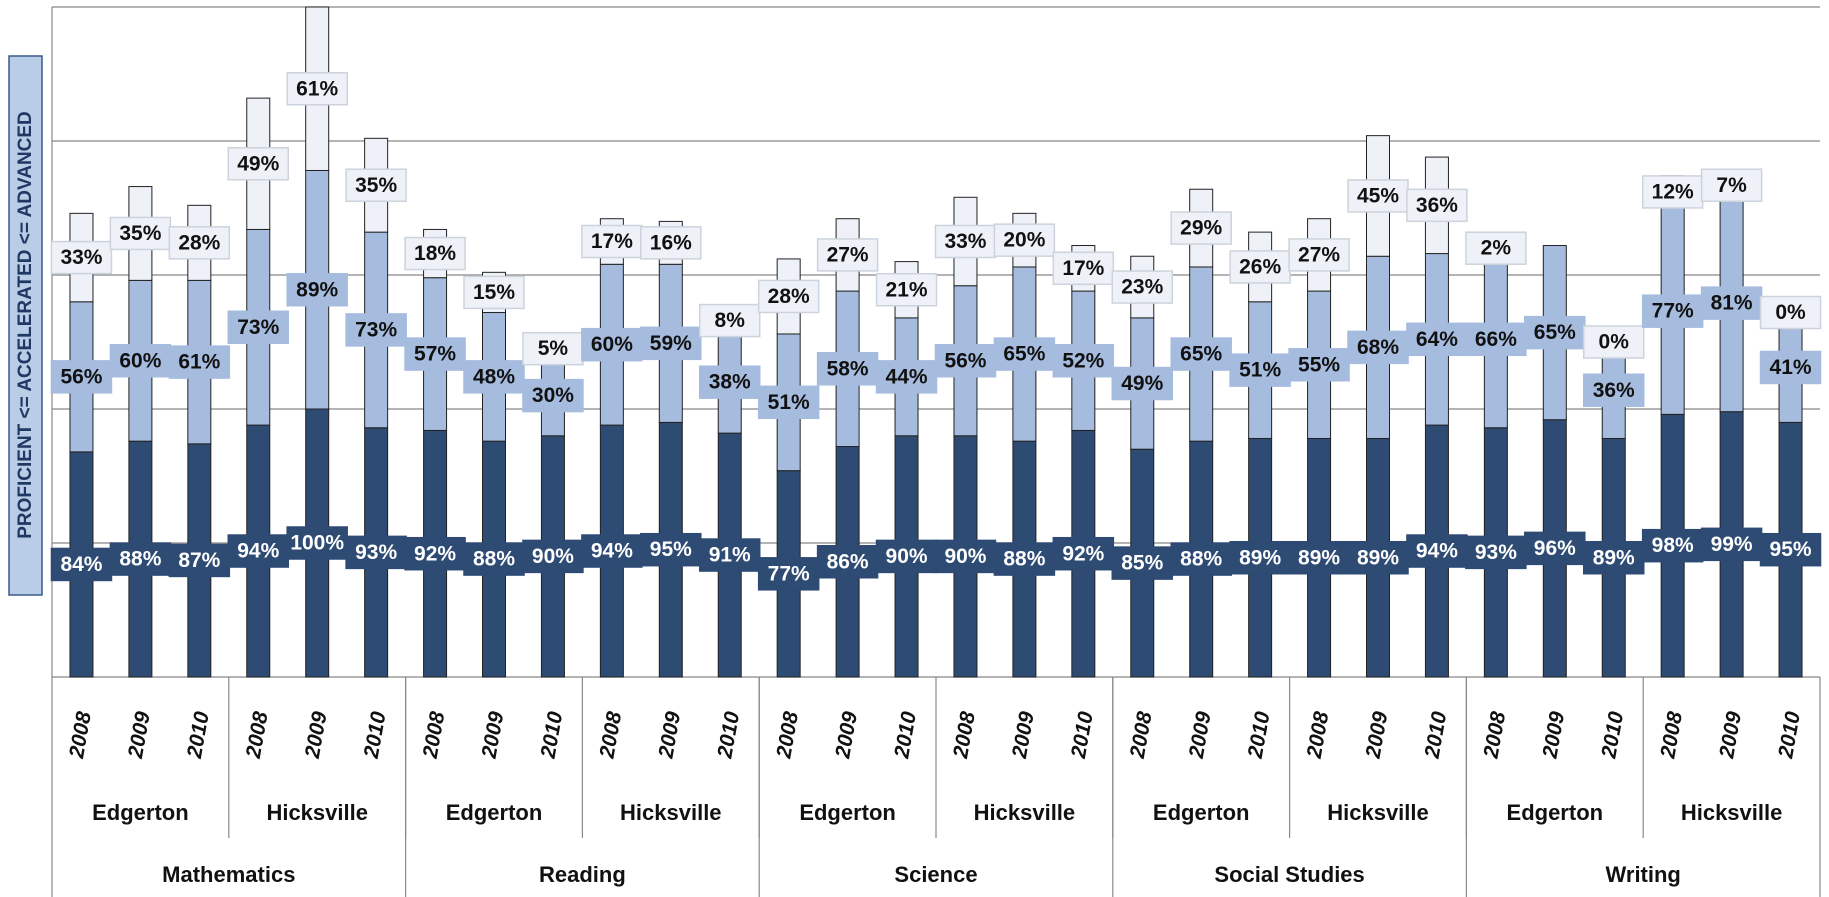  I want to click on value-label: 60%, so click(612, 344).